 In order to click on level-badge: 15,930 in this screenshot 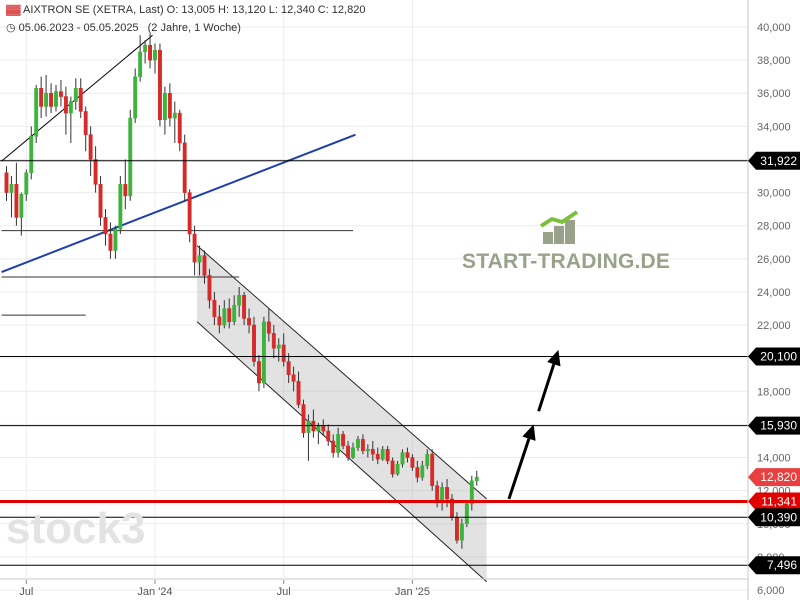, I will do `click(774, 425)`.